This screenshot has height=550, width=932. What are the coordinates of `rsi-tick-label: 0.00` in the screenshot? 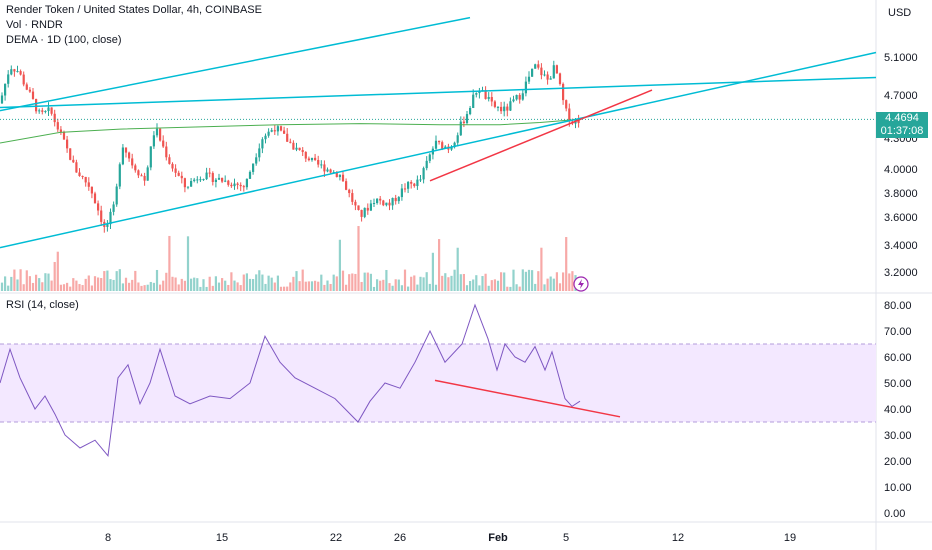 It's located at (894, 514).